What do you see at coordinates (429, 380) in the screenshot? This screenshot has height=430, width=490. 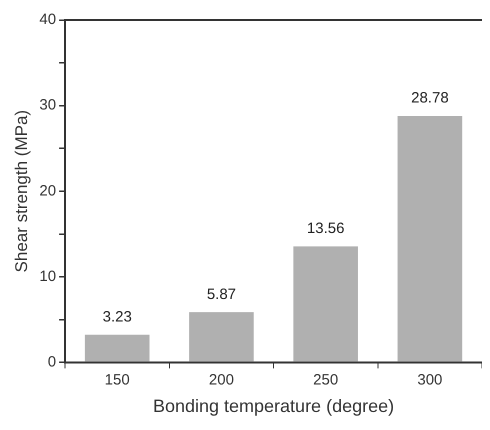 I see `x-tick-label: 300` at bounding box center [429, 380].